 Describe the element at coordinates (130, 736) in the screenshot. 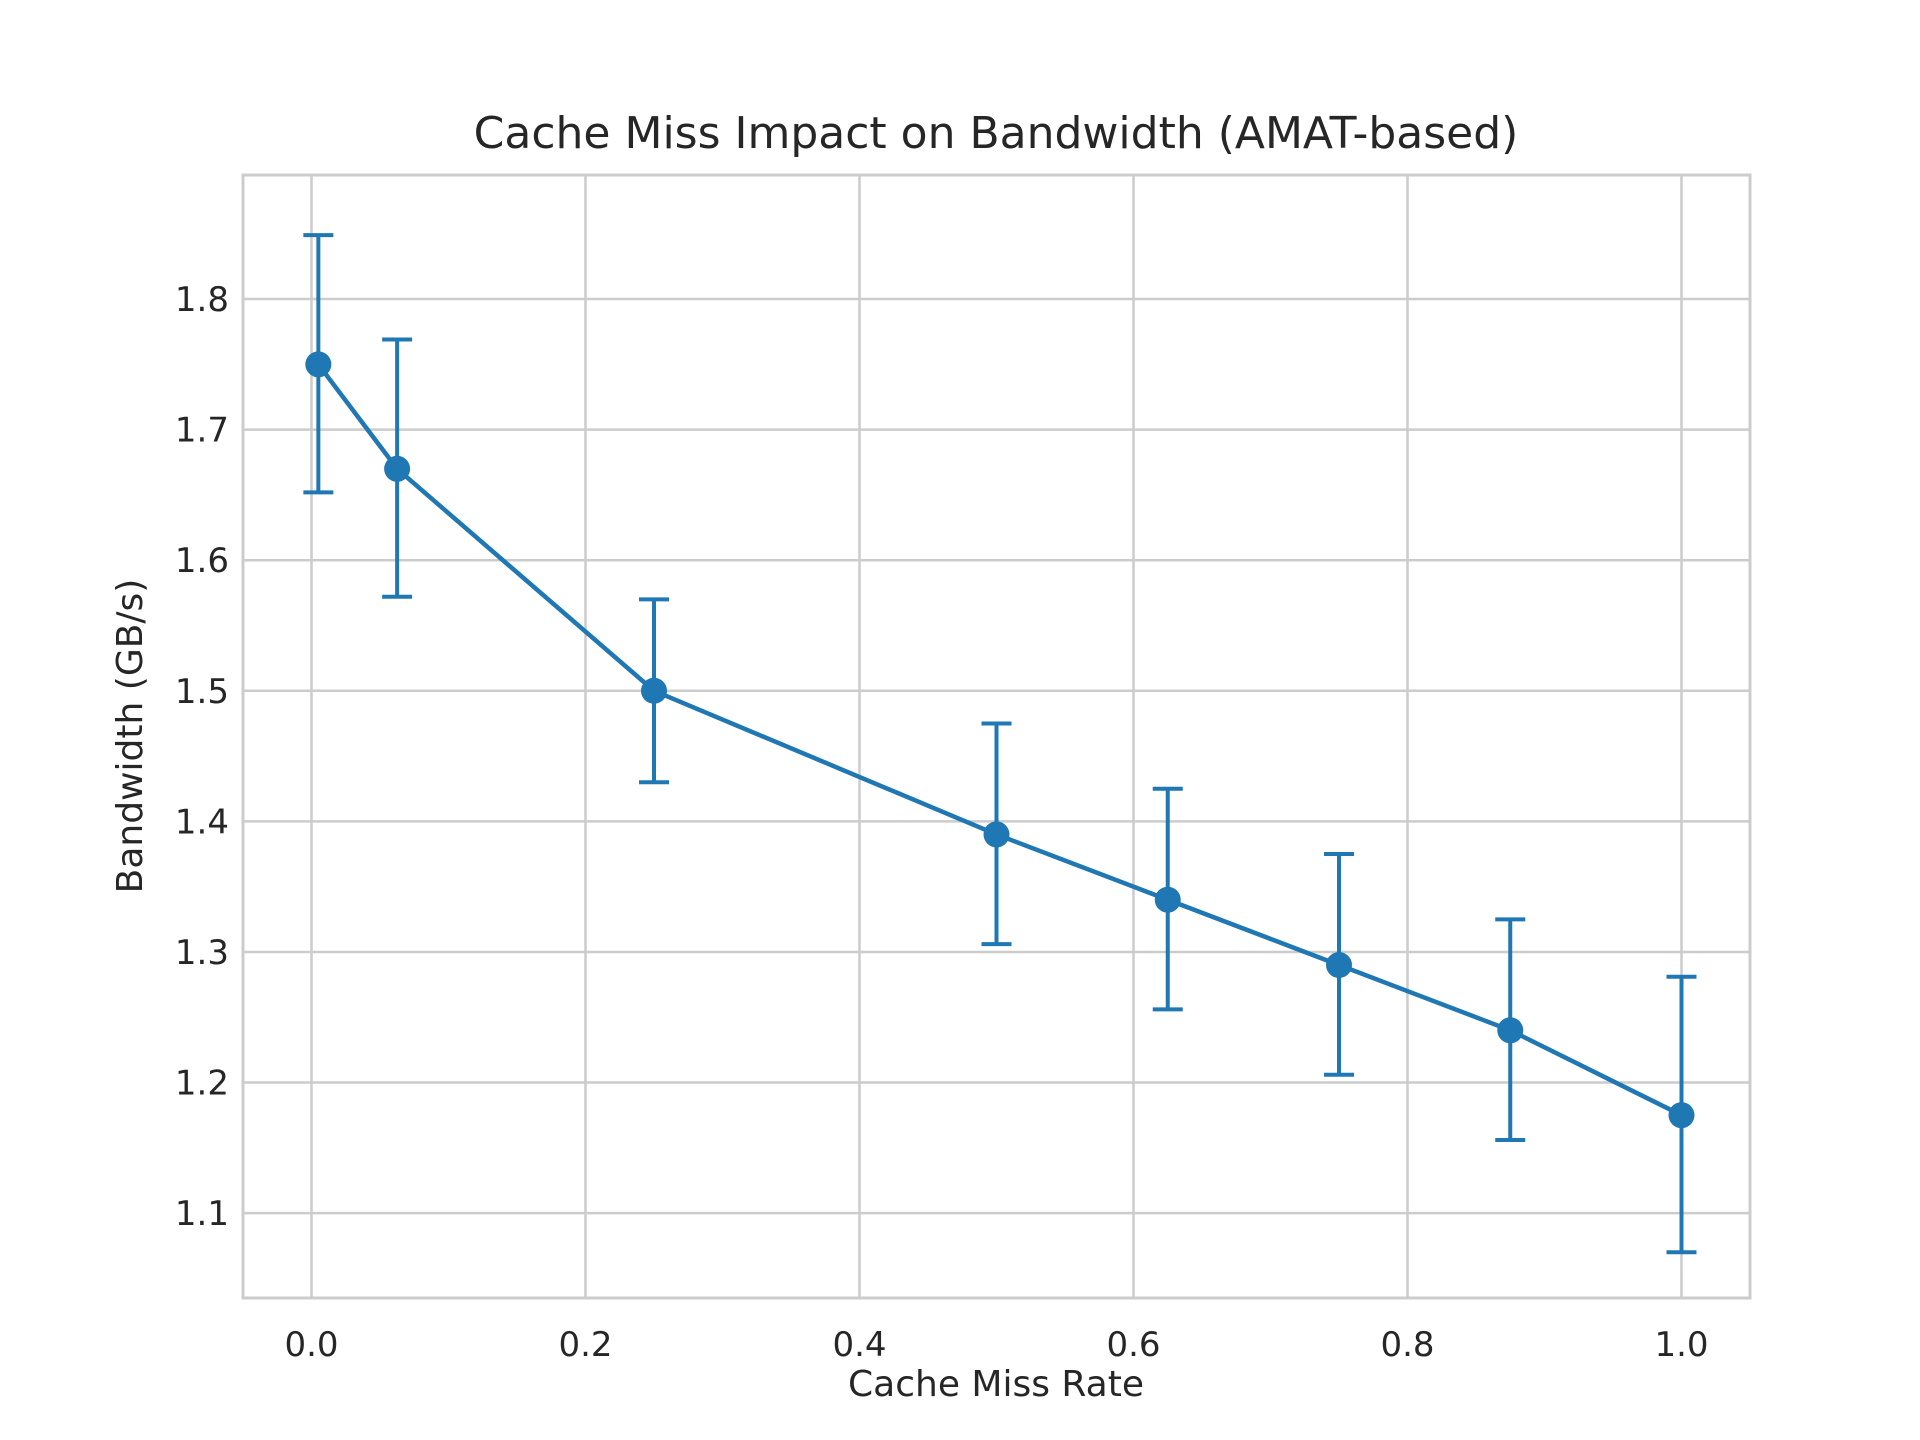

I see `y-axis-label: Bandwidth (GB/s)` at that location.